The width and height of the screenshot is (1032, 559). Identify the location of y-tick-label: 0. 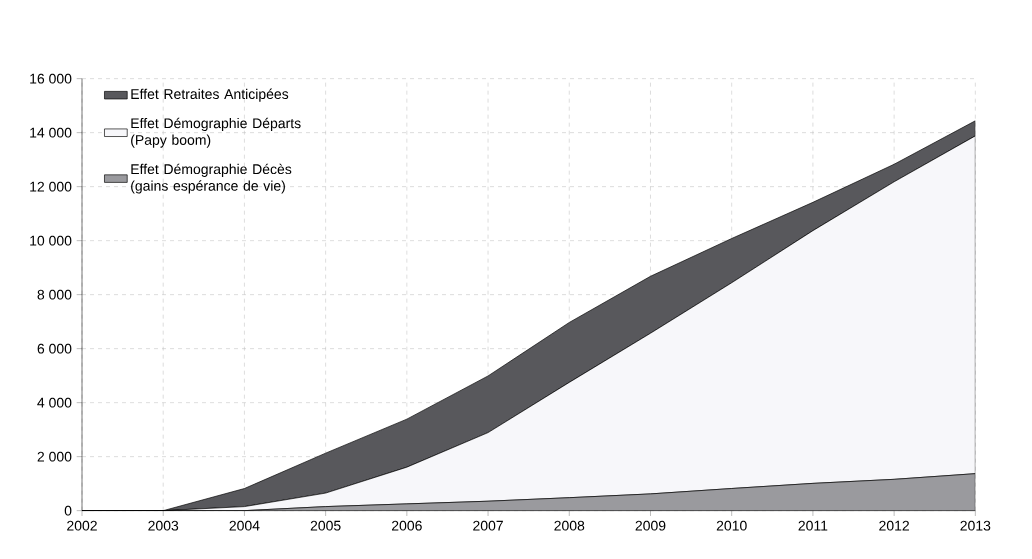
(68, 510).